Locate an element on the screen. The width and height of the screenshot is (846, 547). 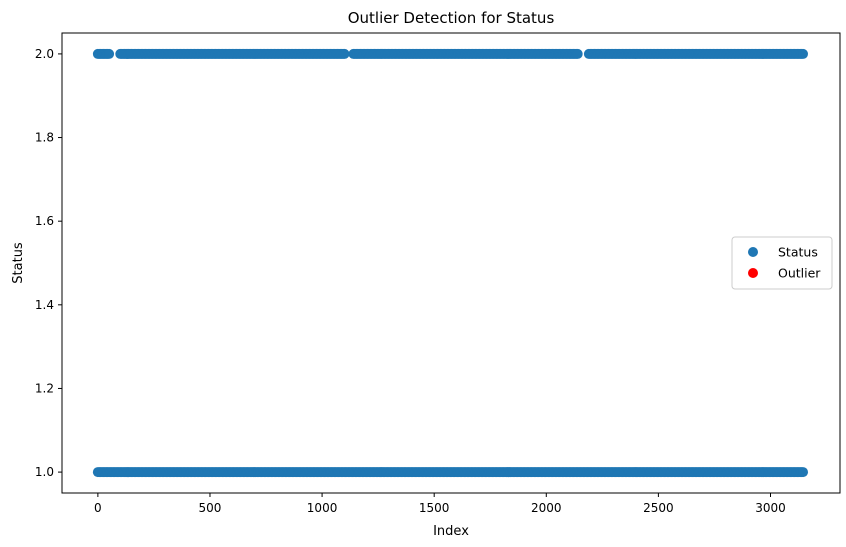
y-axis-label: Status is located at coordinates (18, 263).